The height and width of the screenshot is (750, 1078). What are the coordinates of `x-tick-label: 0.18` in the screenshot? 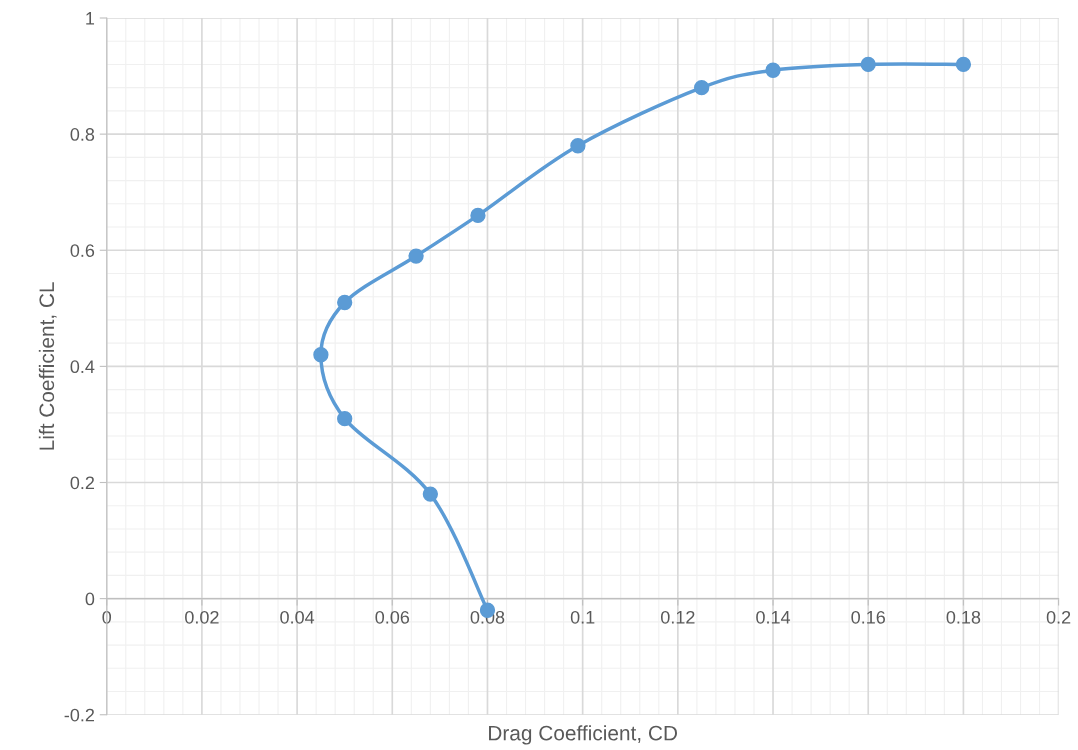 It's located at (963, 617).